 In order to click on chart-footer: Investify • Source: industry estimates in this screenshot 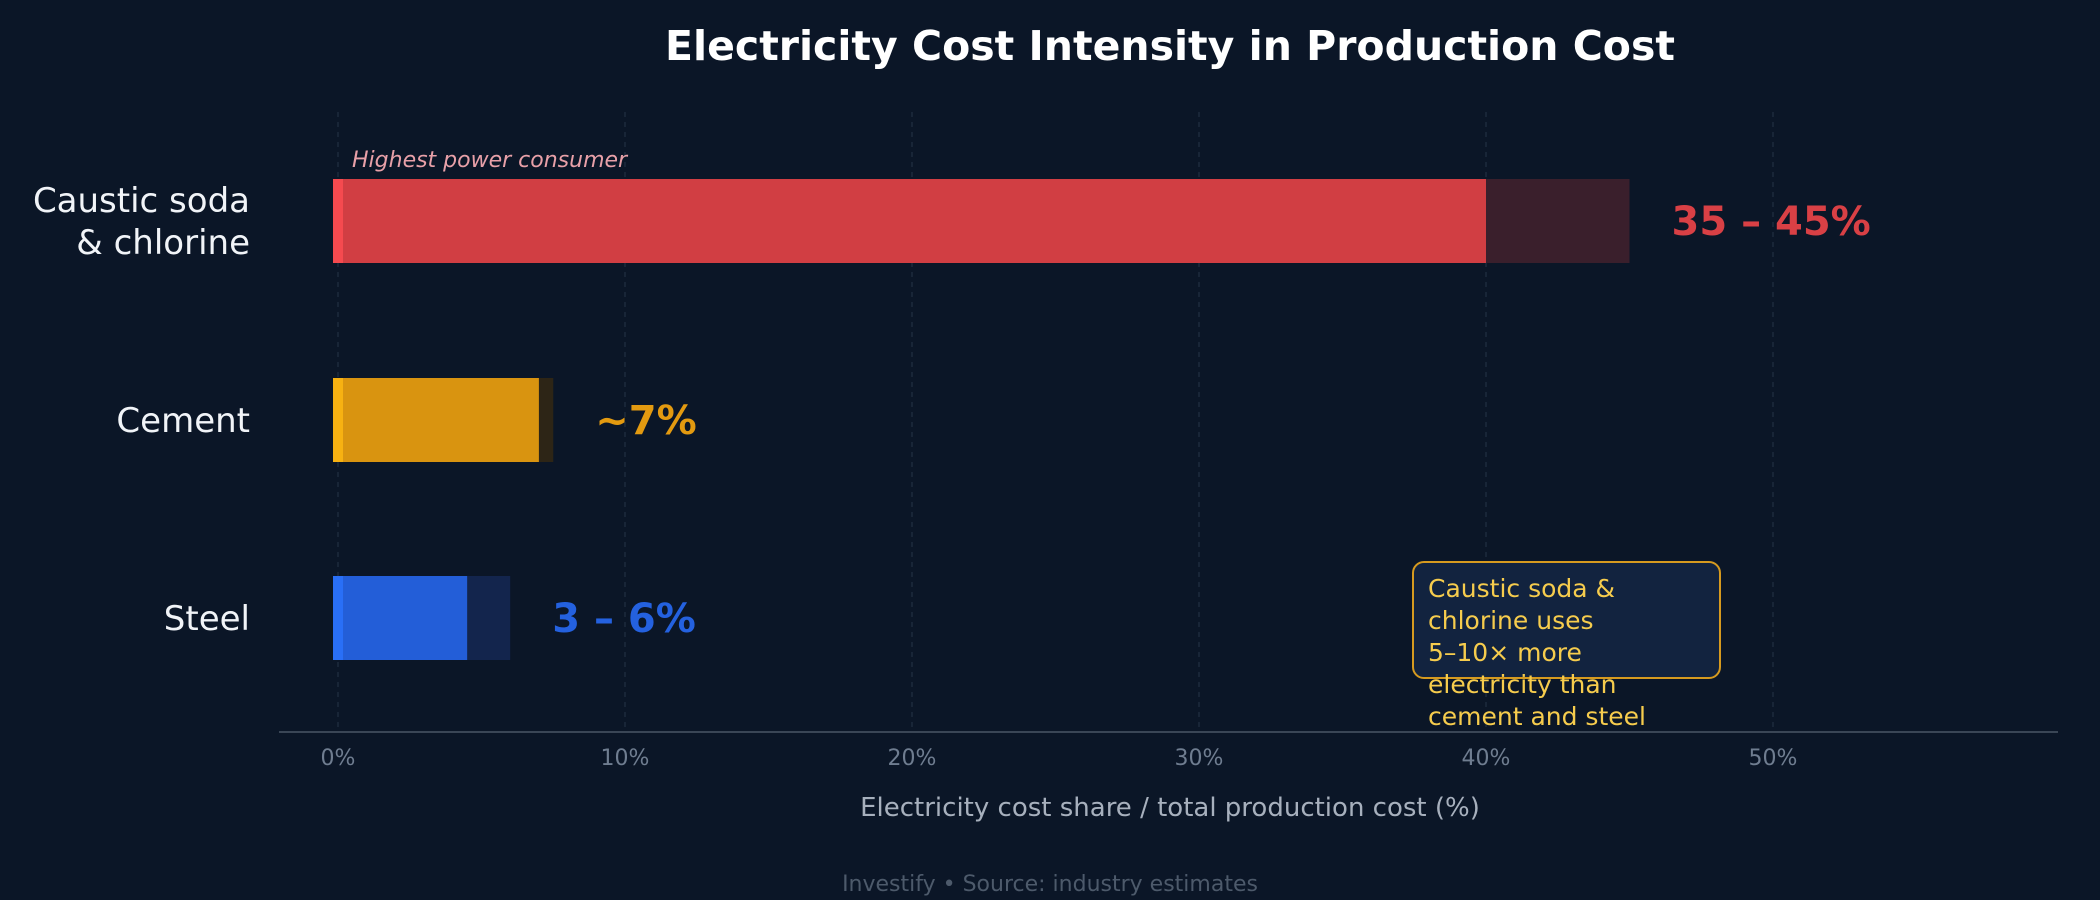, I will do `click(1050, 884)`.